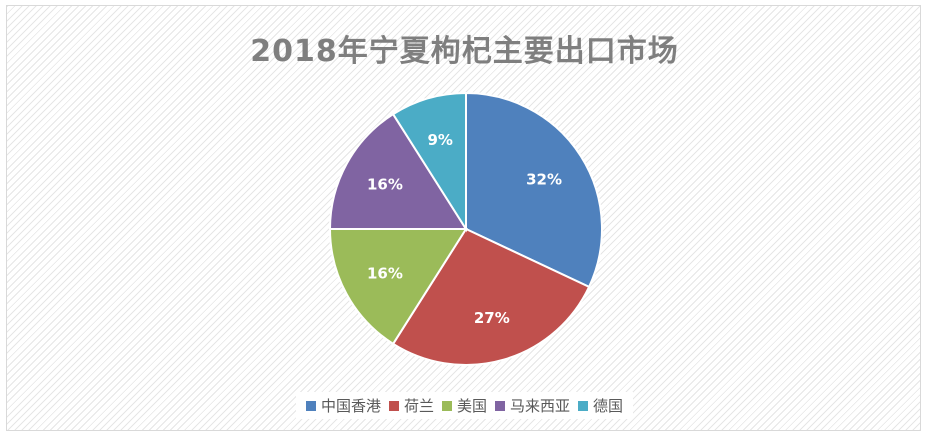 The height and width of the screenshot is (439, 929). What do you see at coordinates (350, 406) in the screenshot?
I see `legend-label-hongkong: 中国香港` at bounding box center [350, 406].